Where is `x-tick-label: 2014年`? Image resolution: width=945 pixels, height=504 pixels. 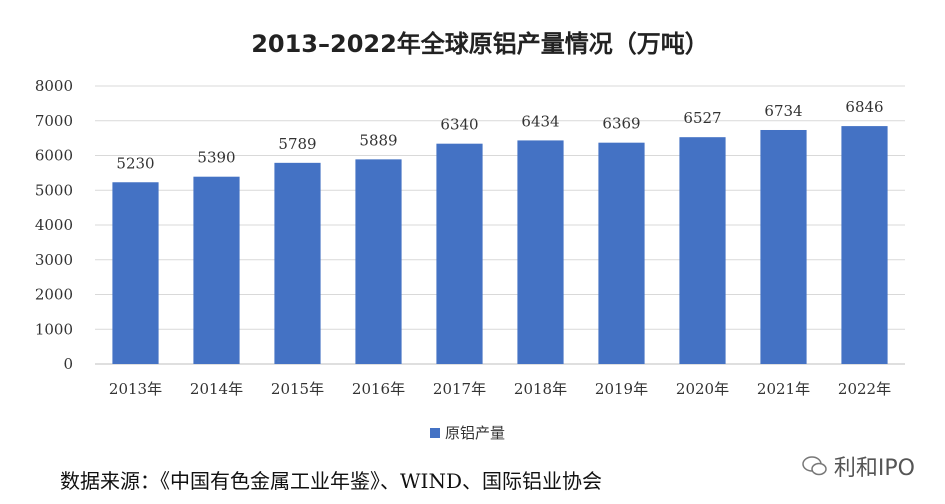 x-tick-label: 2014年 is located at coordinates (216, 389).